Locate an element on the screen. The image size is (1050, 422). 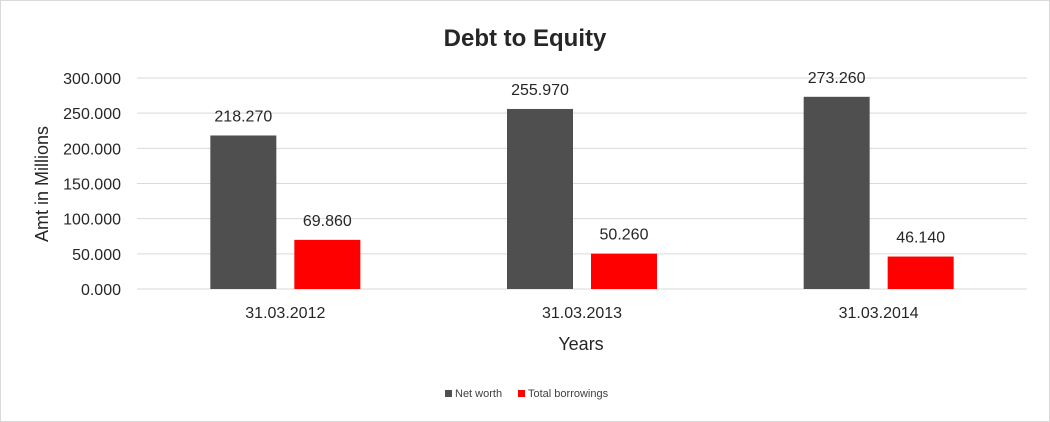
data-label: 255.970 is located at coordinates (540, 90).